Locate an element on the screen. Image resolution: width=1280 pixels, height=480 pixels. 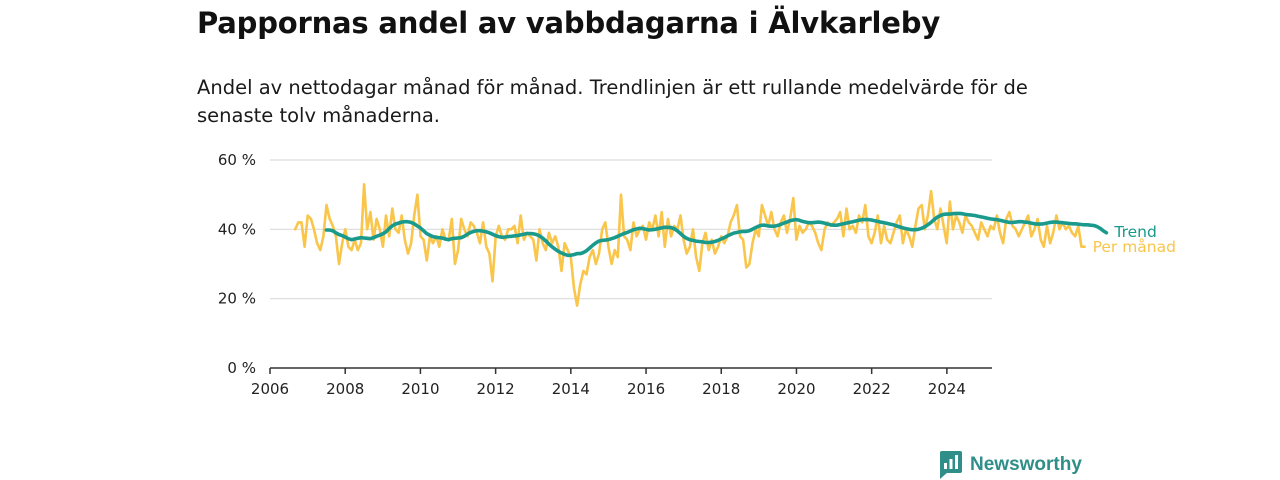
y-tick-label: 0 % is located at coordinates (241, 368).